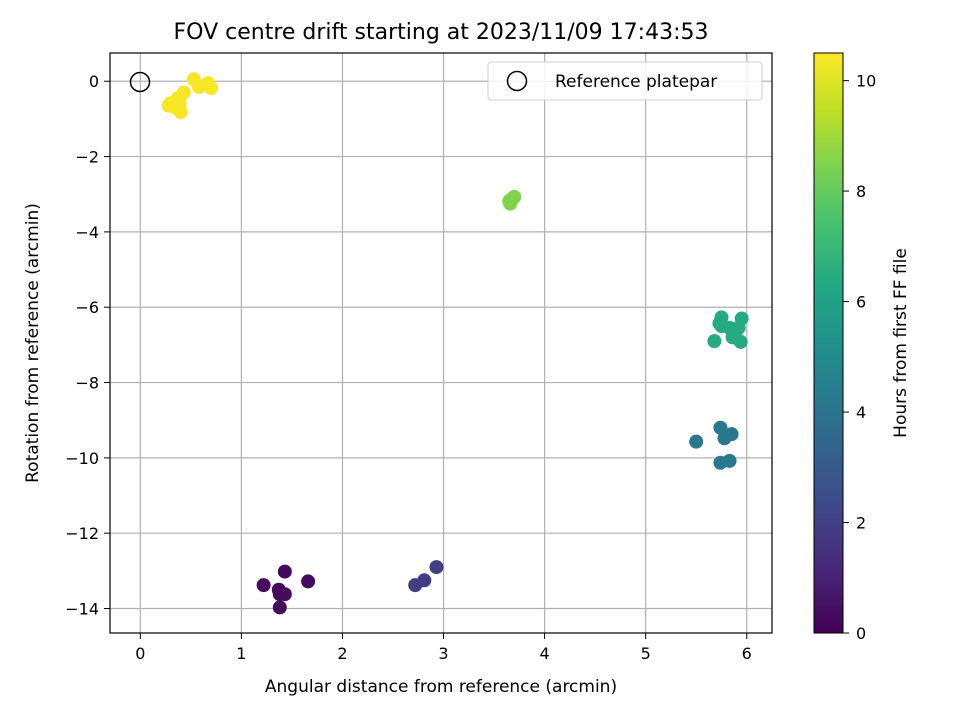 The height and width of the screenshot is (720, 960). I want to click on colorbar-label: Hours from first FF file, so click(901, 343).